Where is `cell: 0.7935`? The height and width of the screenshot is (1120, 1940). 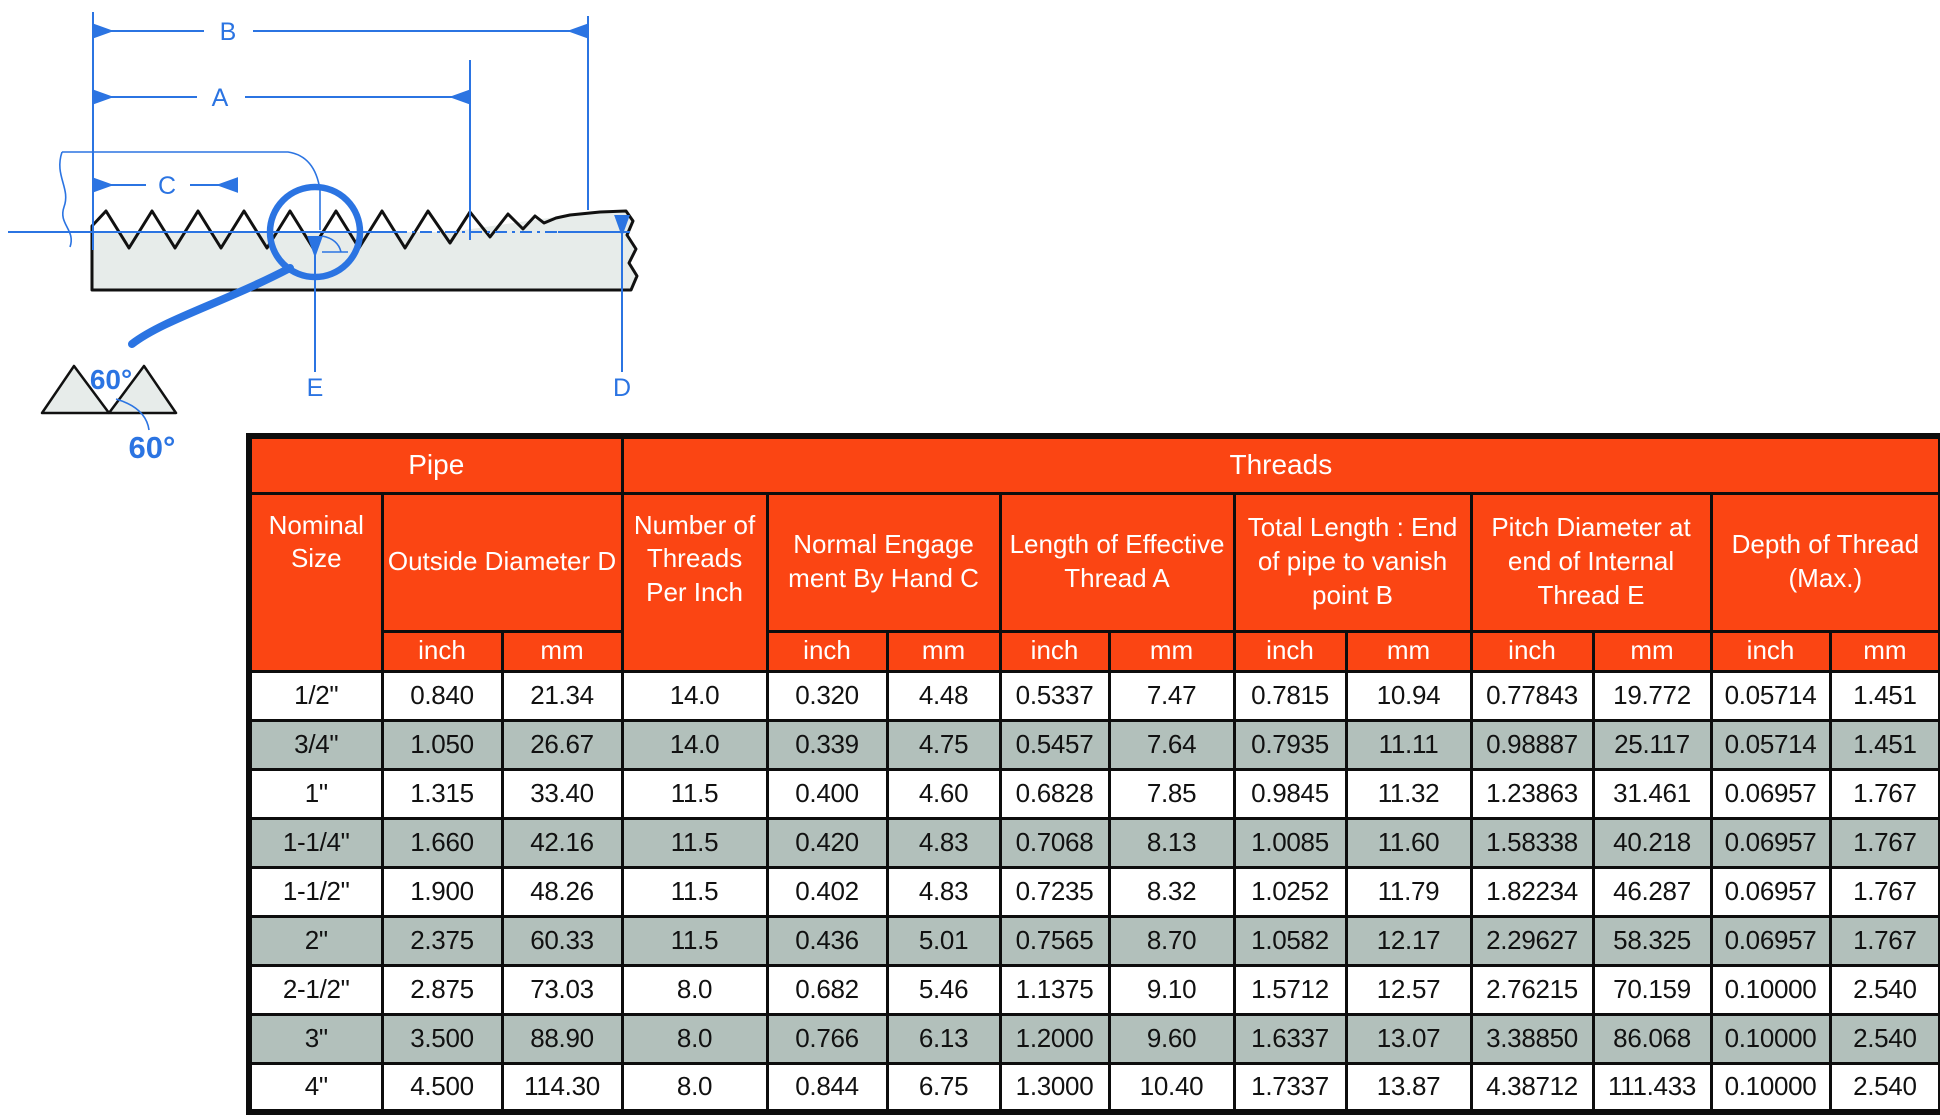
cell: 0.7935 is located at coordinates (1290, 744).